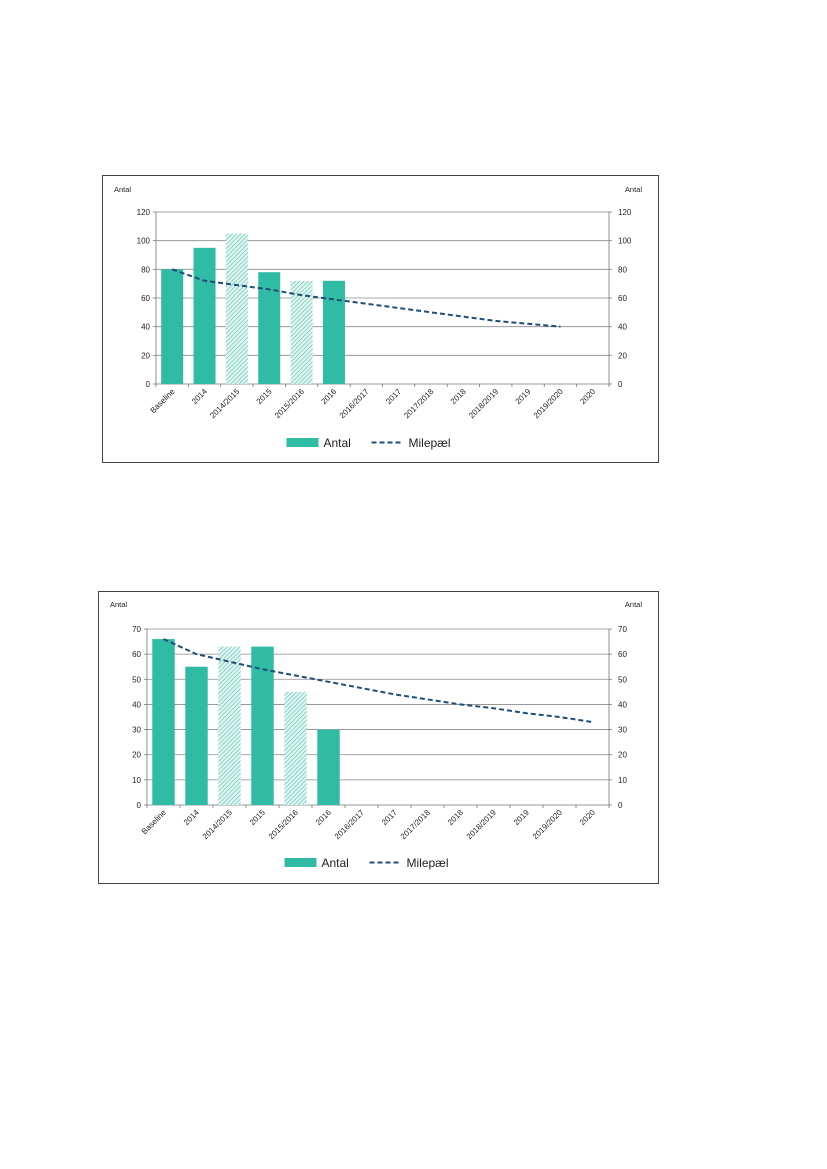 This screenshot has width=827, height=1169. What do you see at coordinates (622, 629) in the screenshot?
I see `y-tick-label-right: 70` at bounding box center [622, 629].